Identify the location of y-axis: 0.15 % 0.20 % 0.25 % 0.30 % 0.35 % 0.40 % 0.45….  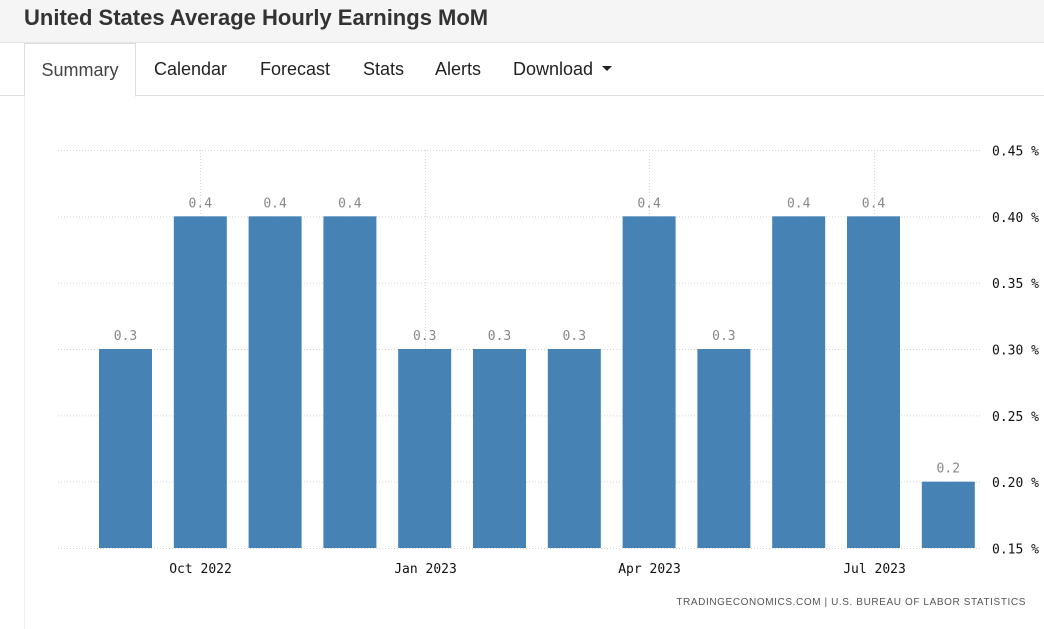
(1015, 351).